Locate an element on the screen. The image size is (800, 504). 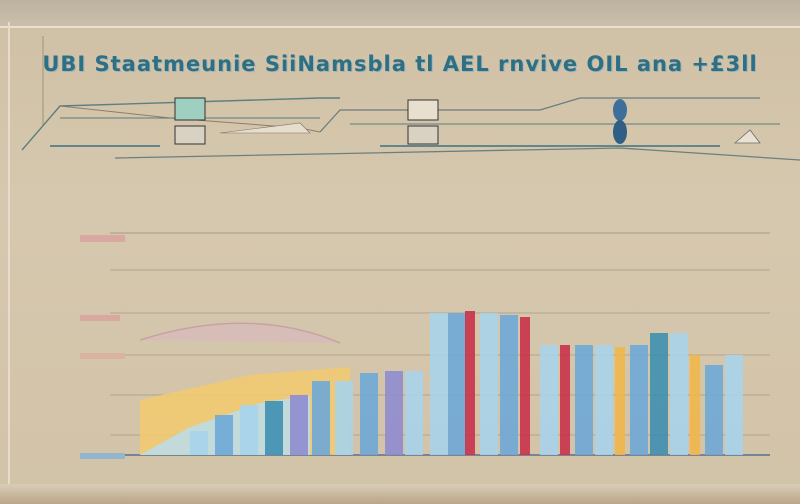
top-border-strip is located at coordinates (400, 14).